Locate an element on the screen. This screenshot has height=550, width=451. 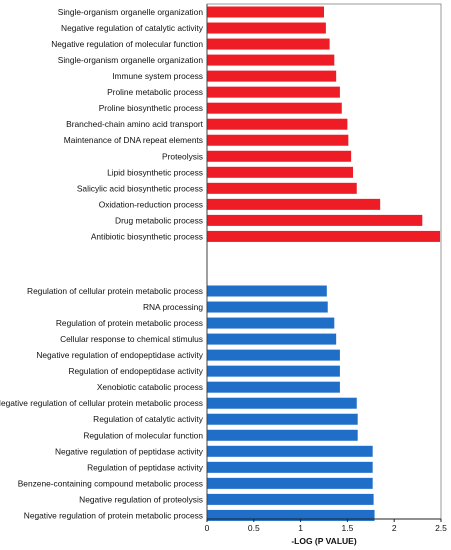
category-label: Regulation of protein metabolic process is located at coordinates (129, 323).